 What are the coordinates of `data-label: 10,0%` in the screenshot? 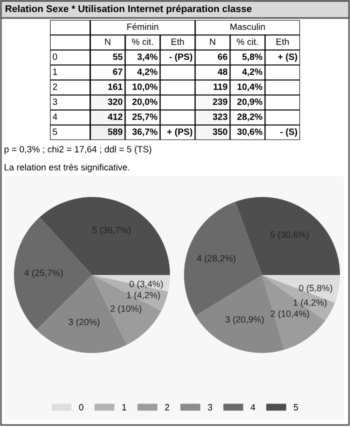 It's located at (145, 88).